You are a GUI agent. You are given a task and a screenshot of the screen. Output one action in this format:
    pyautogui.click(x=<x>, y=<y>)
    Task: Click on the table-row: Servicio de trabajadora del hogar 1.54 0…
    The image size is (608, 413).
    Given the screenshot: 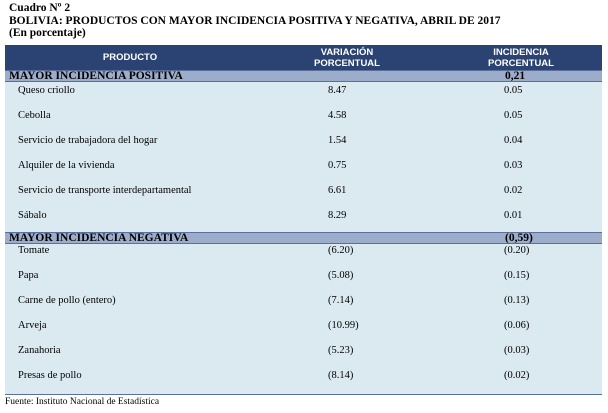 What is the action you would take?
    pyautogui.click(x=303, y=144)
    